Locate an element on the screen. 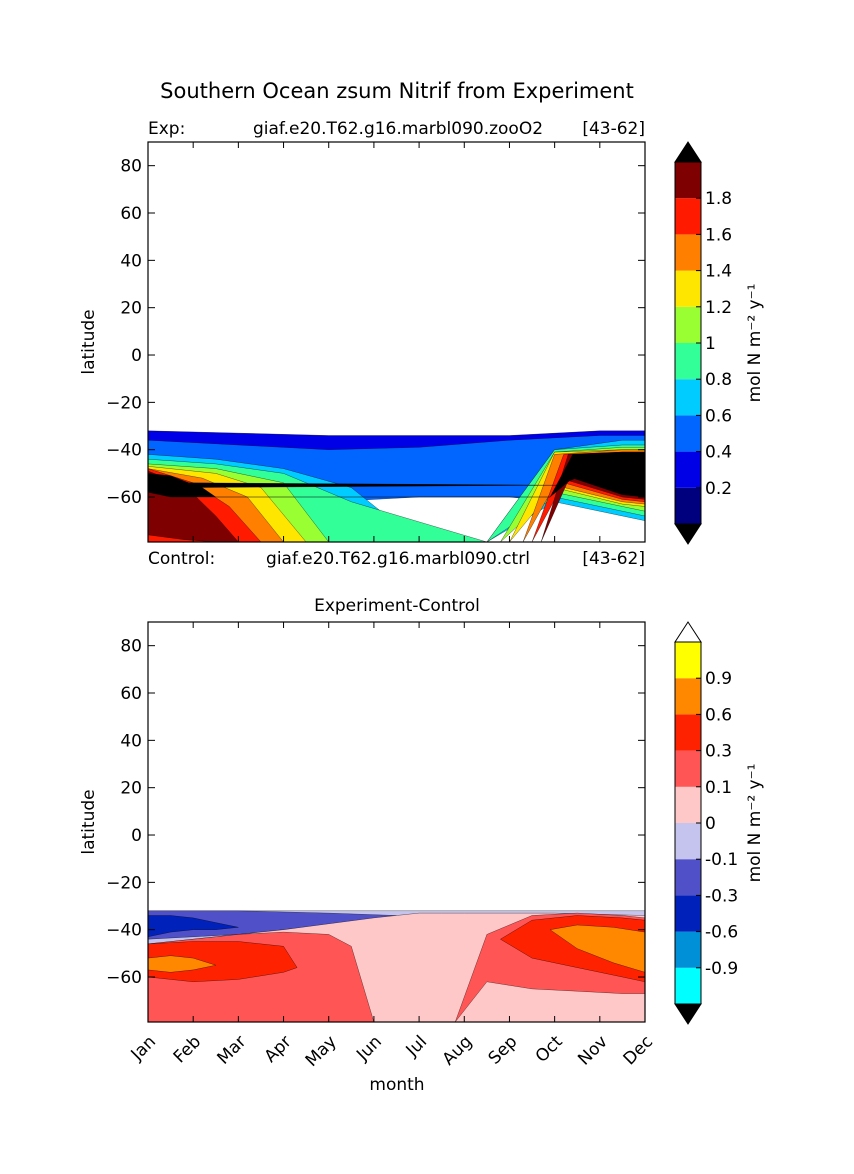 This screenshot has height=1174, width=854. colorbar-level-label: -0.9 is located at coordinates (721, 969).